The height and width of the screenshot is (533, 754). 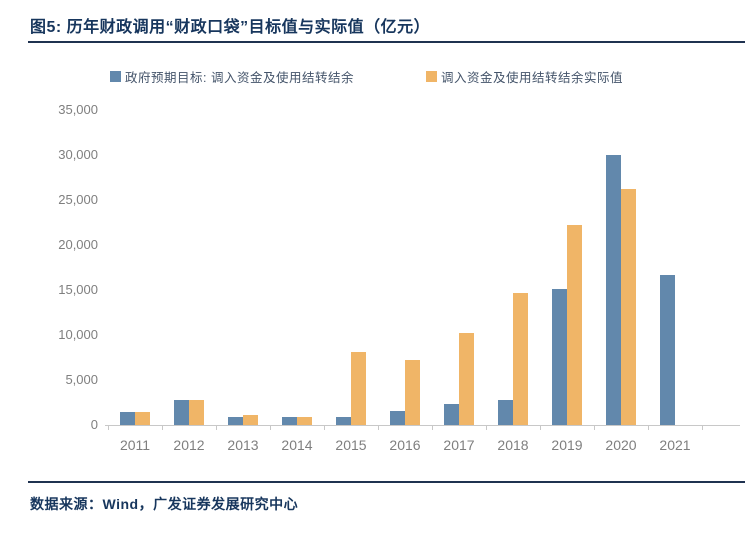 I want to click on footer-divider, so click(x=386, y=482).